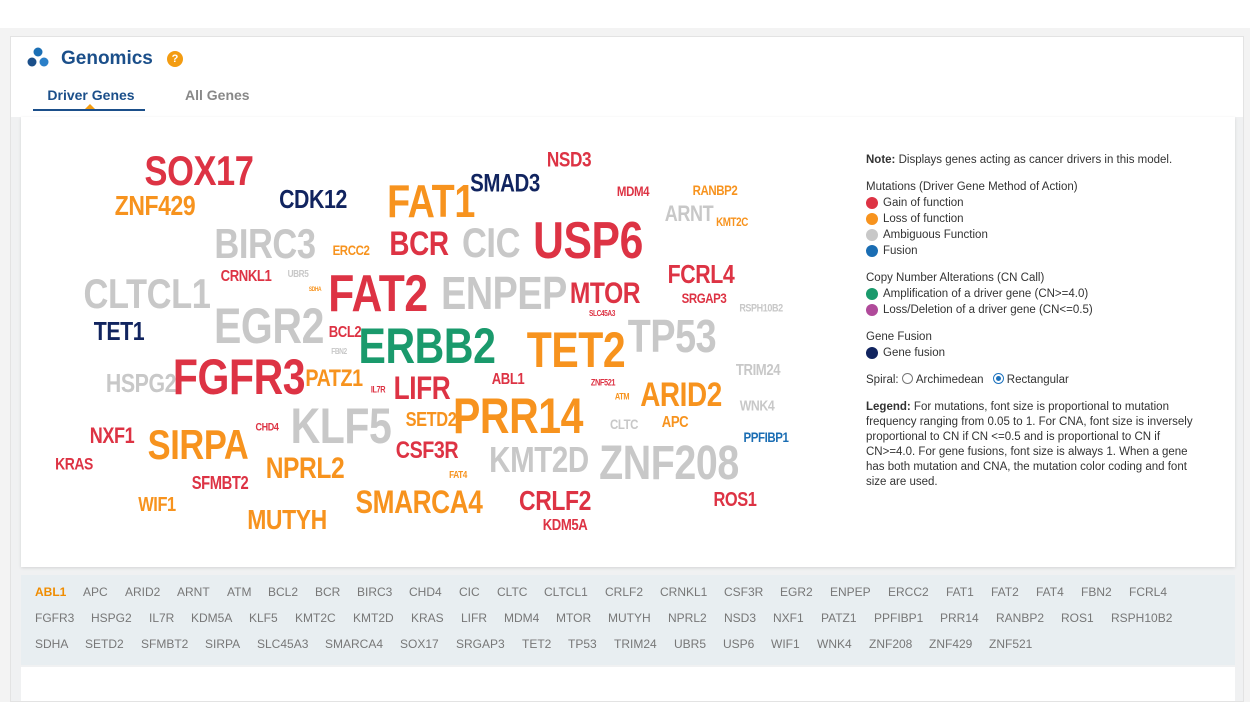 The height and width of the screenshot is (702, 1250). Describe the element at coordinates (95, 592) in the screenshot. I see `gene-list-item-apc: APC` at that location.